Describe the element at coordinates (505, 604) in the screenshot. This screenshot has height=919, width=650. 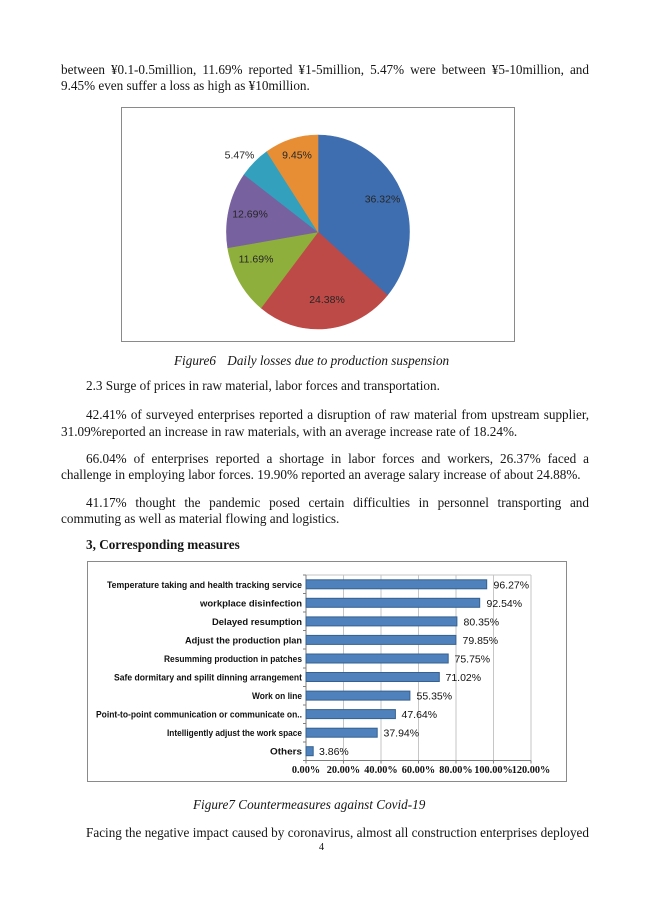
I see `svg-text: 92.54%` at that location.